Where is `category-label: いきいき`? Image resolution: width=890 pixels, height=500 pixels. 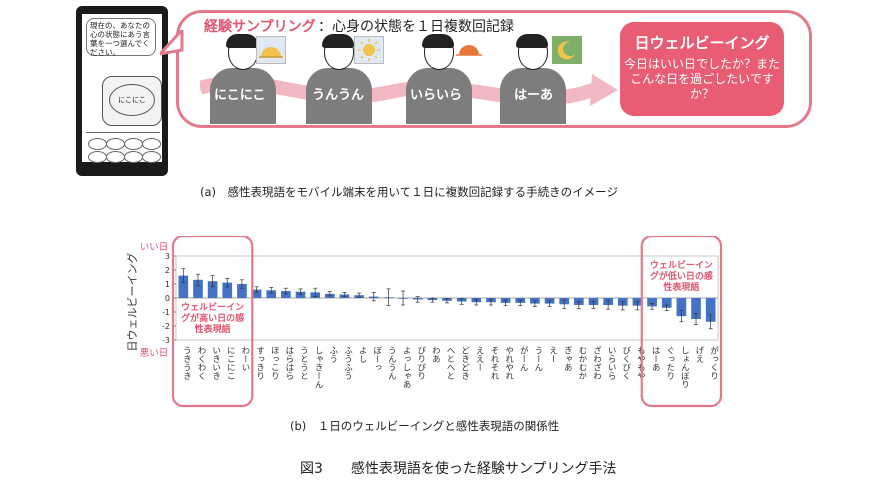
category-label: いきいき is located at coordinates (216, 363).